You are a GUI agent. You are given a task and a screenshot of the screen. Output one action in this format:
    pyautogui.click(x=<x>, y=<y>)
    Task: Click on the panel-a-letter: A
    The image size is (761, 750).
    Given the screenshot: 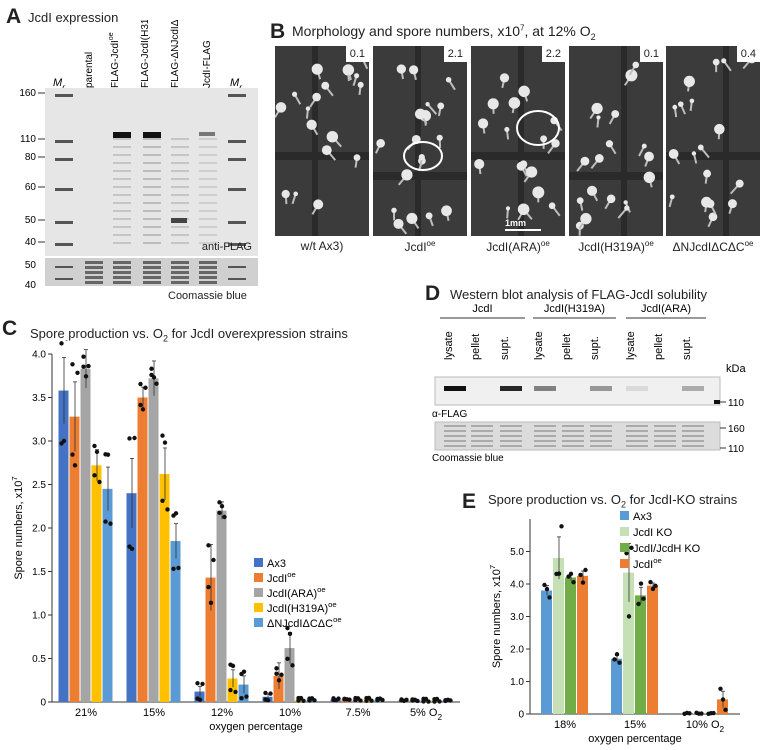 What is the action you would take?
    pyautogui.click(x=13, y=17)
    